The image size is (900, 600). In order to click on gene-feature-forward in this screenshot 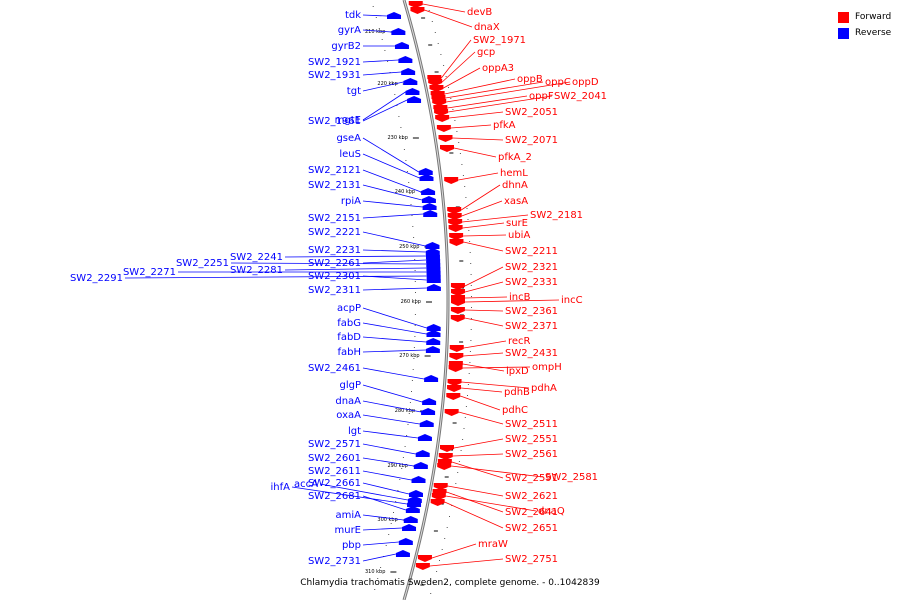, I will do `click(424, 558)`.